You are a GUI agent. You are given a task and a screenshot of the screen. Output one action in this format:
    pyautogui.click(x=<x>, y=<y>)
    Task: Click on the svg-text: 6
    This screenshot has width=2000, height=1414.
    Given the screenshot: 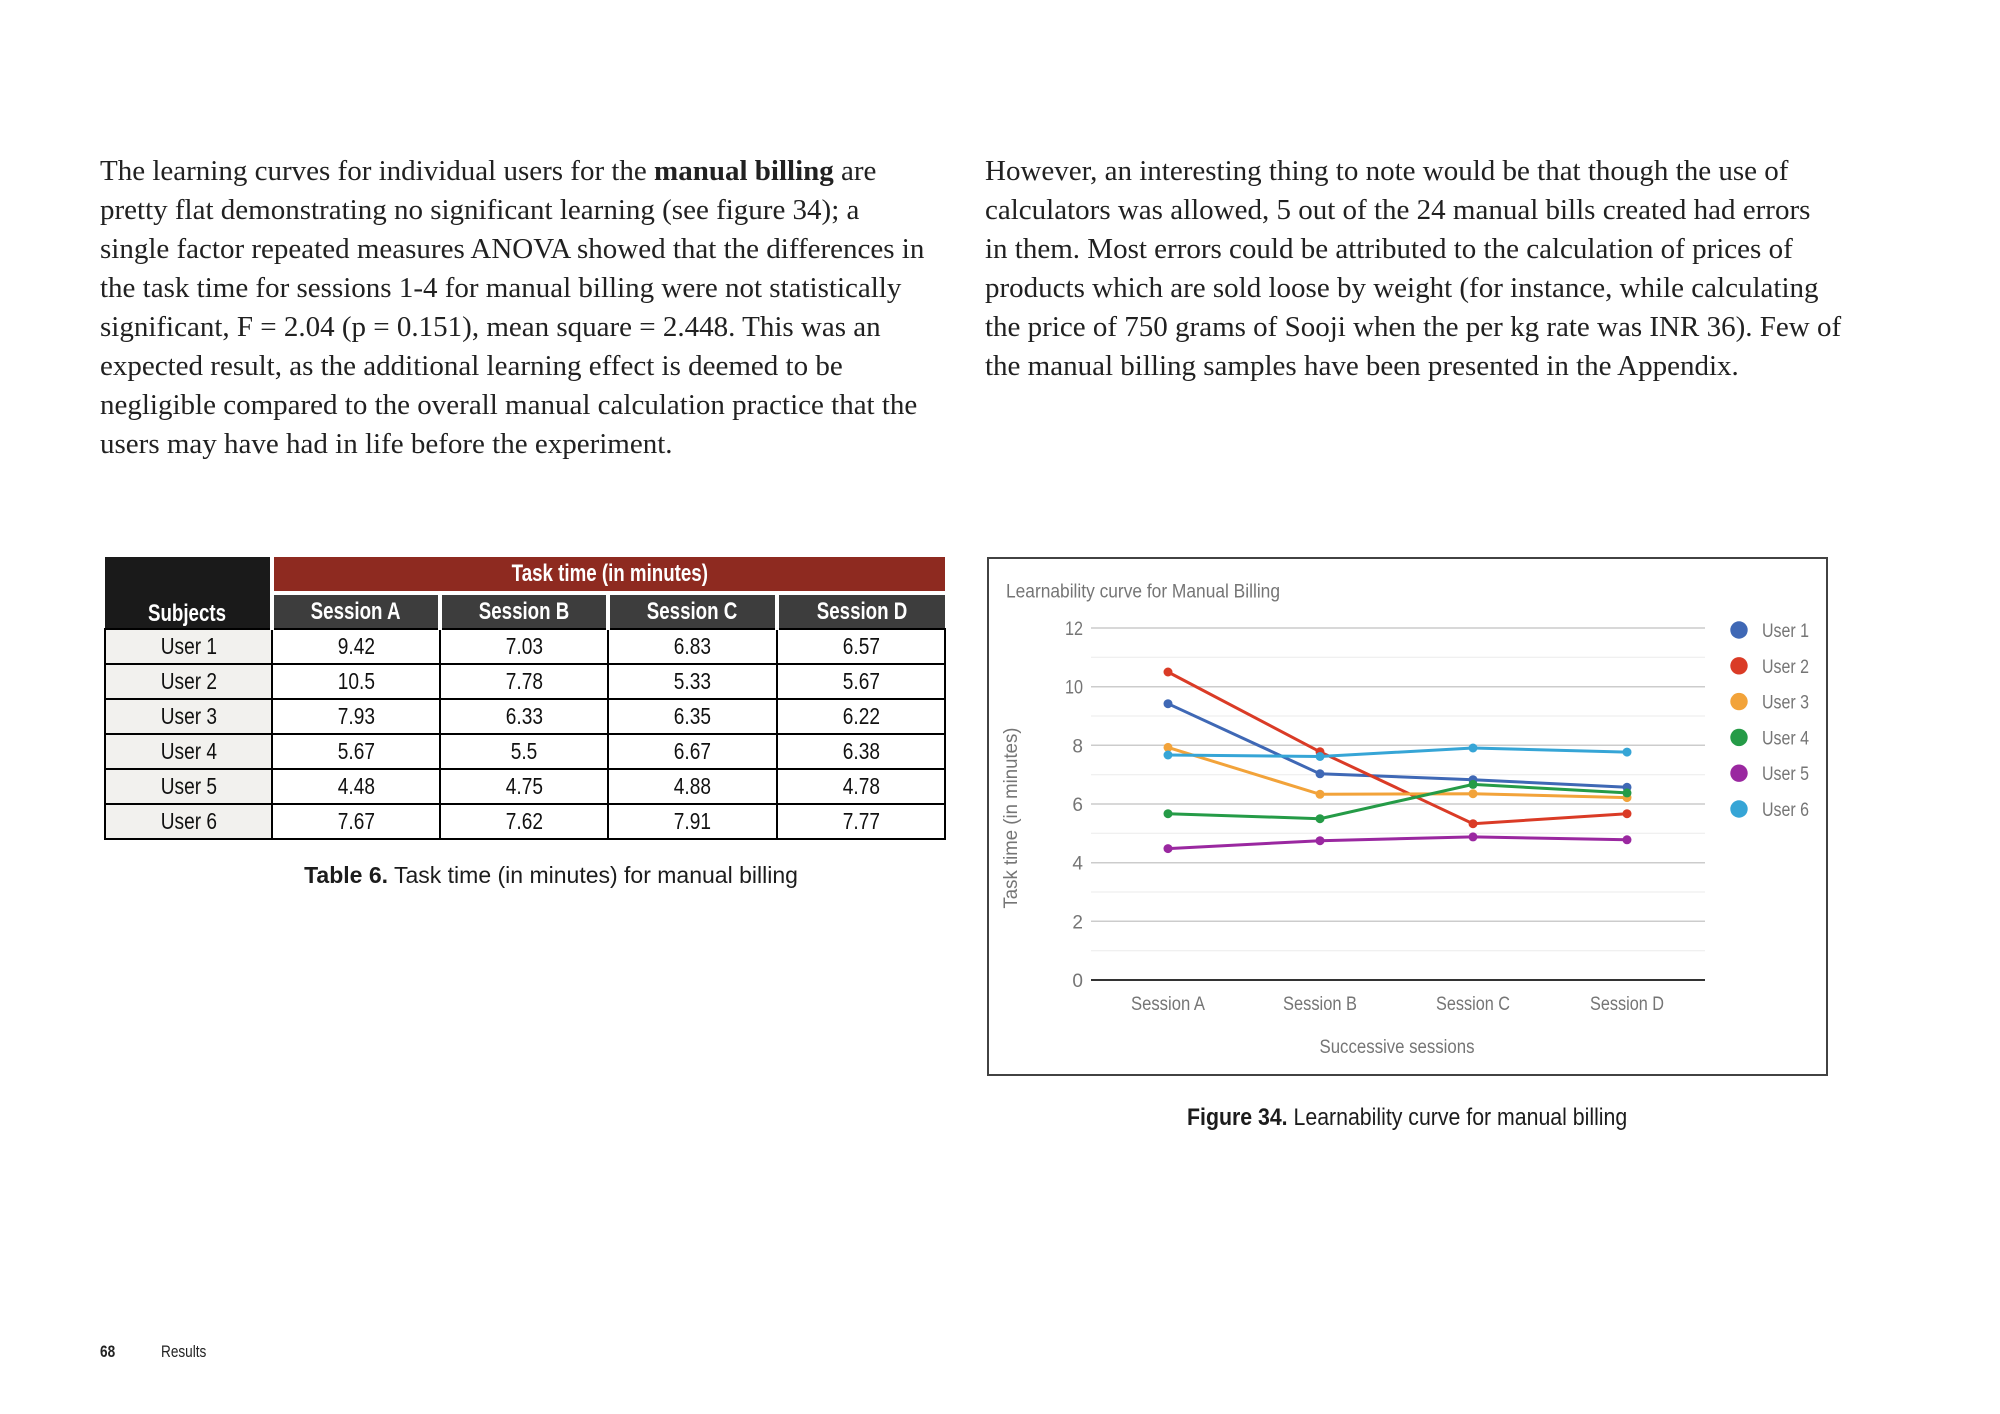 What is the action you would take?
    pyautogui.click(x=1077, y=805)
    